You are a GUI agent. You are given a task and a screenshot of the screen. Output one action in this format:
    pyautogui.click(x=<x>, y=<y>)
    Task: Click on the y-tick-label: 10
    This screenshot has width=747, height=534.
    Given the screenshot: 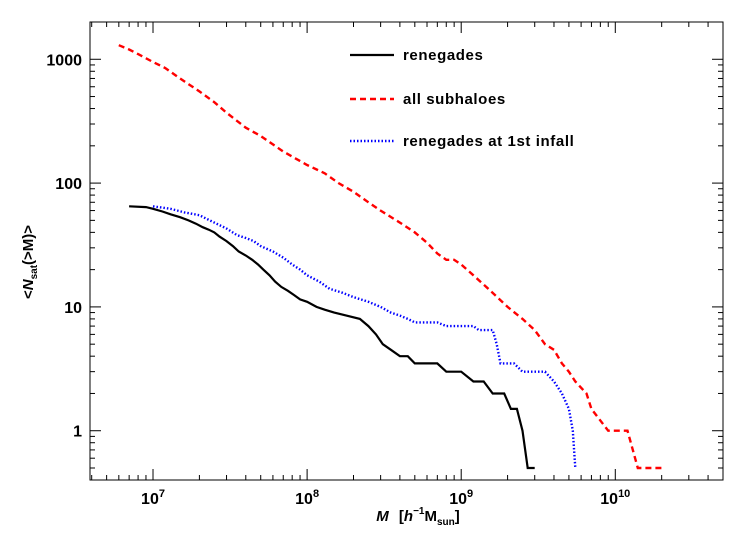 What is the action you would take?
    pyautogui.click(x=73, y=308)
    